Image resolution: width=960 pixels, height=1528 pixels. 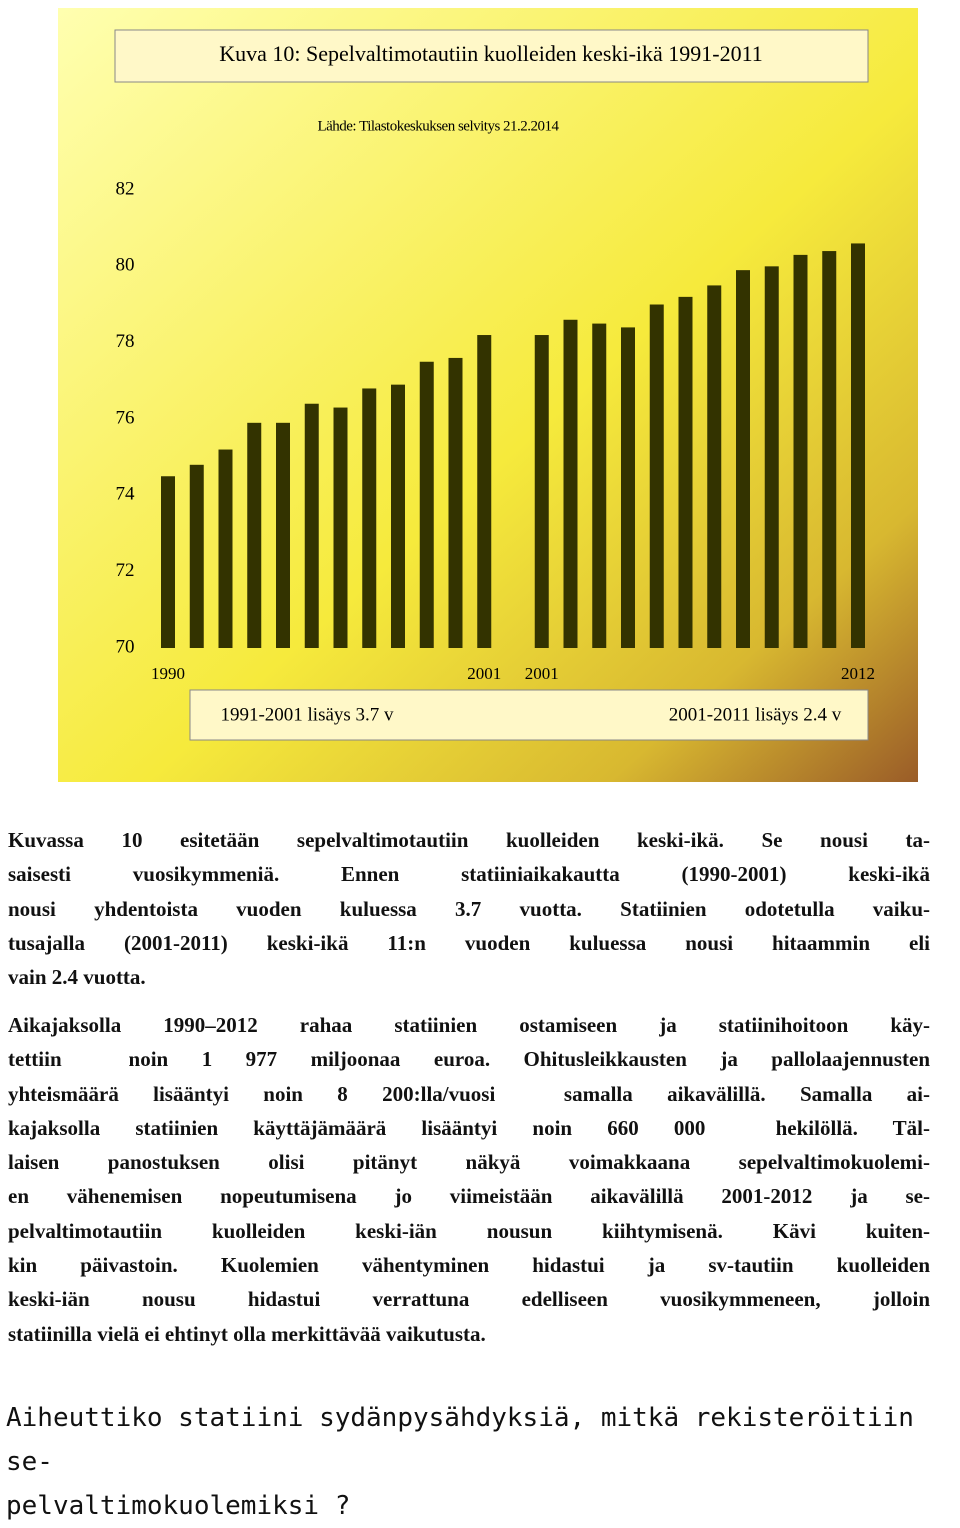 What do you see at coordinates (125, 570) in the screenshot?
I see `y-tick-label: 72` at bounding box center [125, 570].